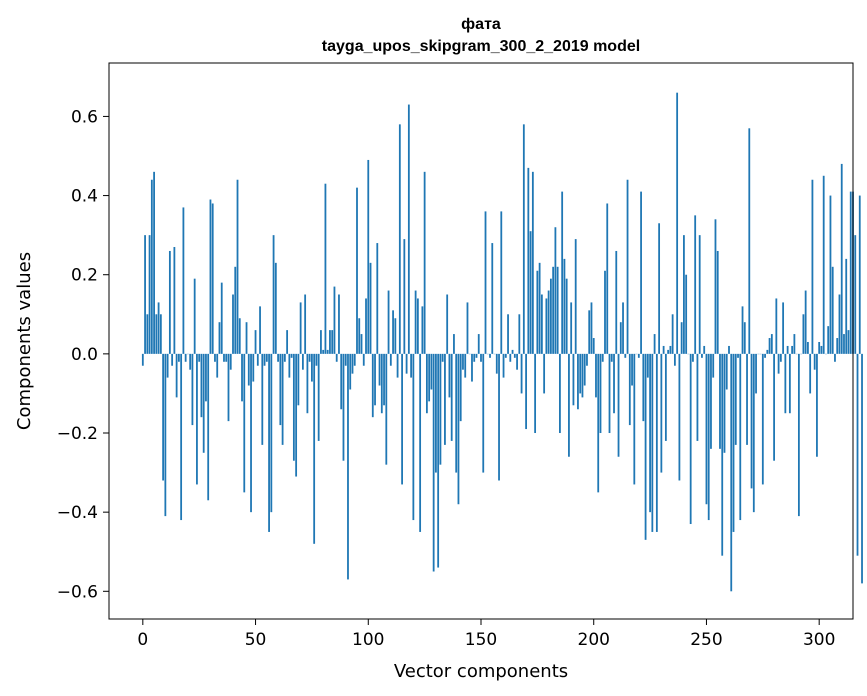  What do you see at coordinates (77, 513) in the screenshot?
I see `y-tick-label: −0.4` at bounding box center [77, 513].